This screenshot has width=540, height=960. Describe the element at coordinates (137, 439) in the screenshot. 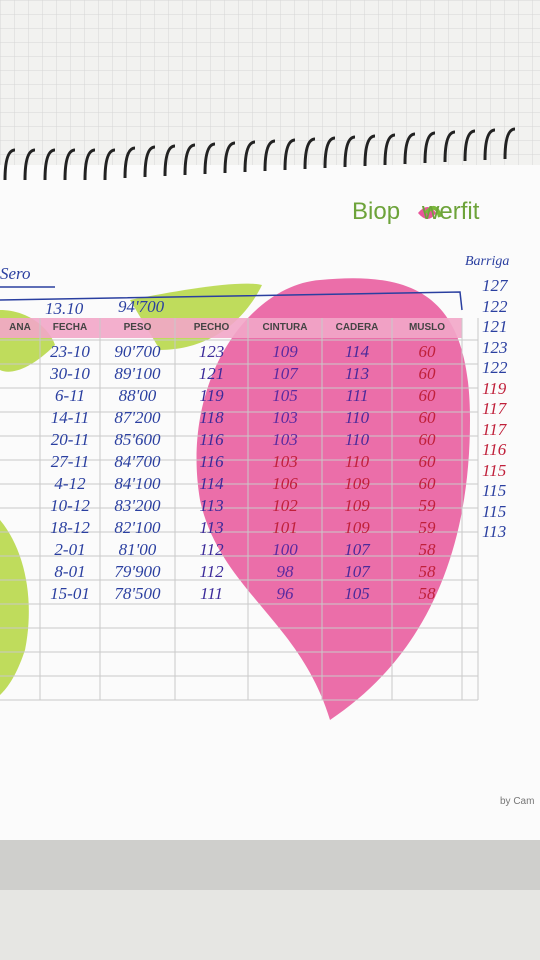

I see `cell: 85'600` at that location.